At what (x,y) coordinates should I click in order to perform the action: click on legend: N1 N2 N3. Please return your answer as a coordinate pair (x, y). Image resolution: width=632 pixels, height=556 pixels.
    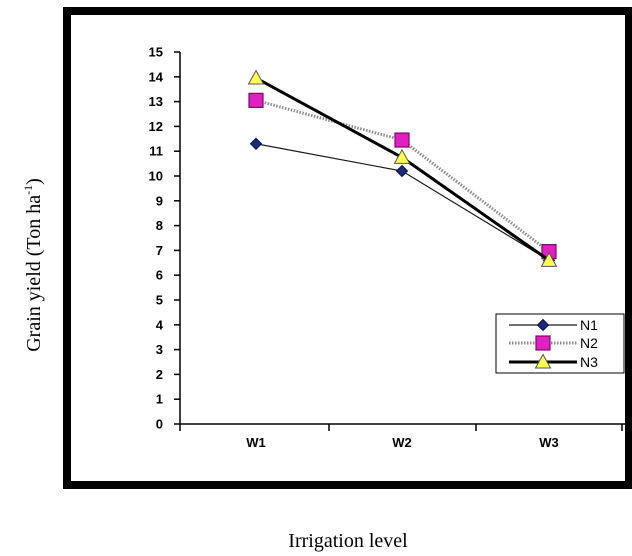
    Looking at the image, I should click on (560, 343).